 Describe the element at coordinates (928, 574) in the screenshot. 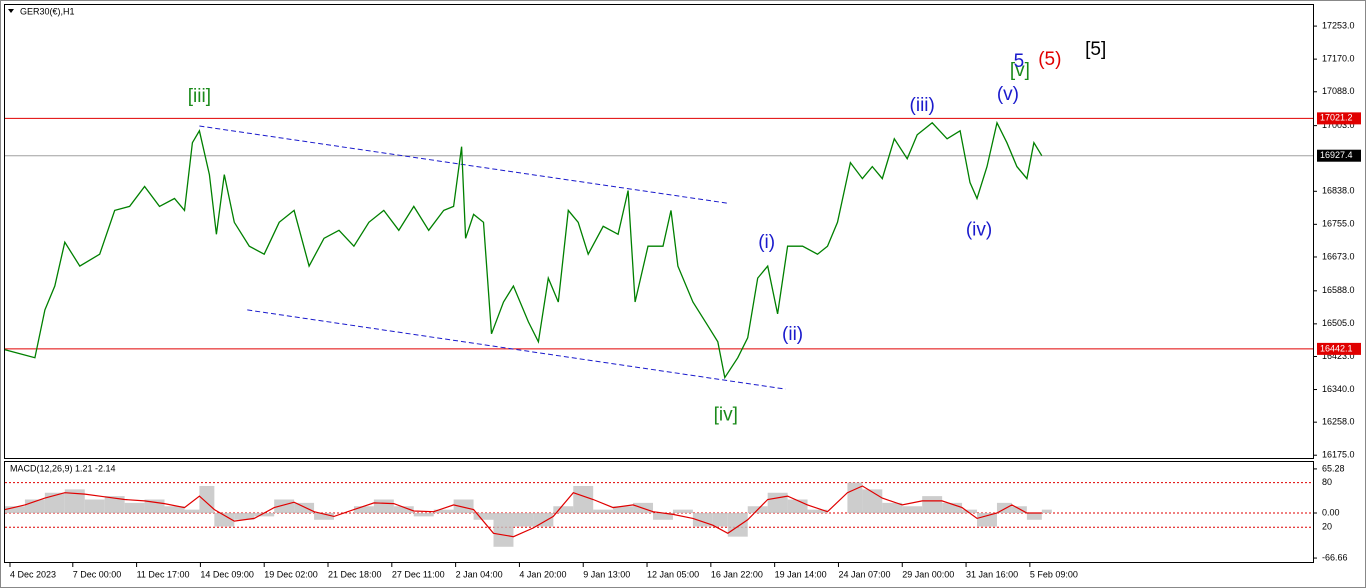

I see `x-tick-label: 29 Jan 00:00` at that location.